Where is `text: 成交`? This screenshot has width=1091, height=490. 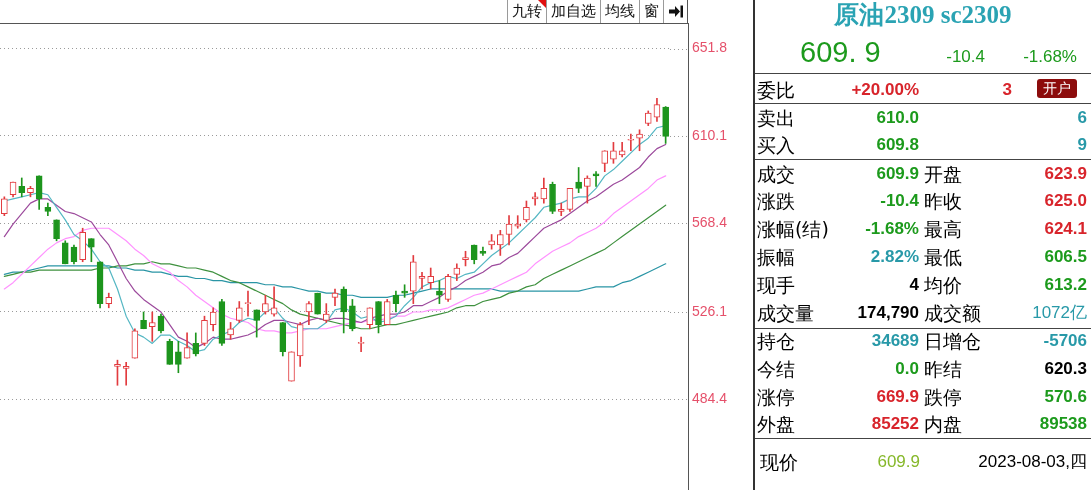
text: 成交 is located at coordinates (776, 174).